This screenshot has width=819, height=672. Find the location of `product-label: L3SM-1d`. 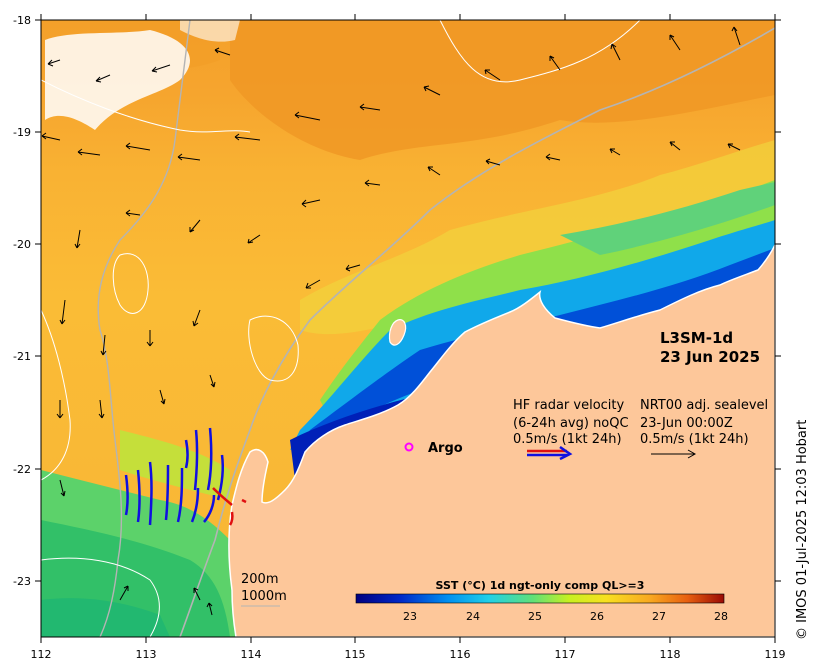

product-label: L3SM-1d is located at coordinates (696, 338).